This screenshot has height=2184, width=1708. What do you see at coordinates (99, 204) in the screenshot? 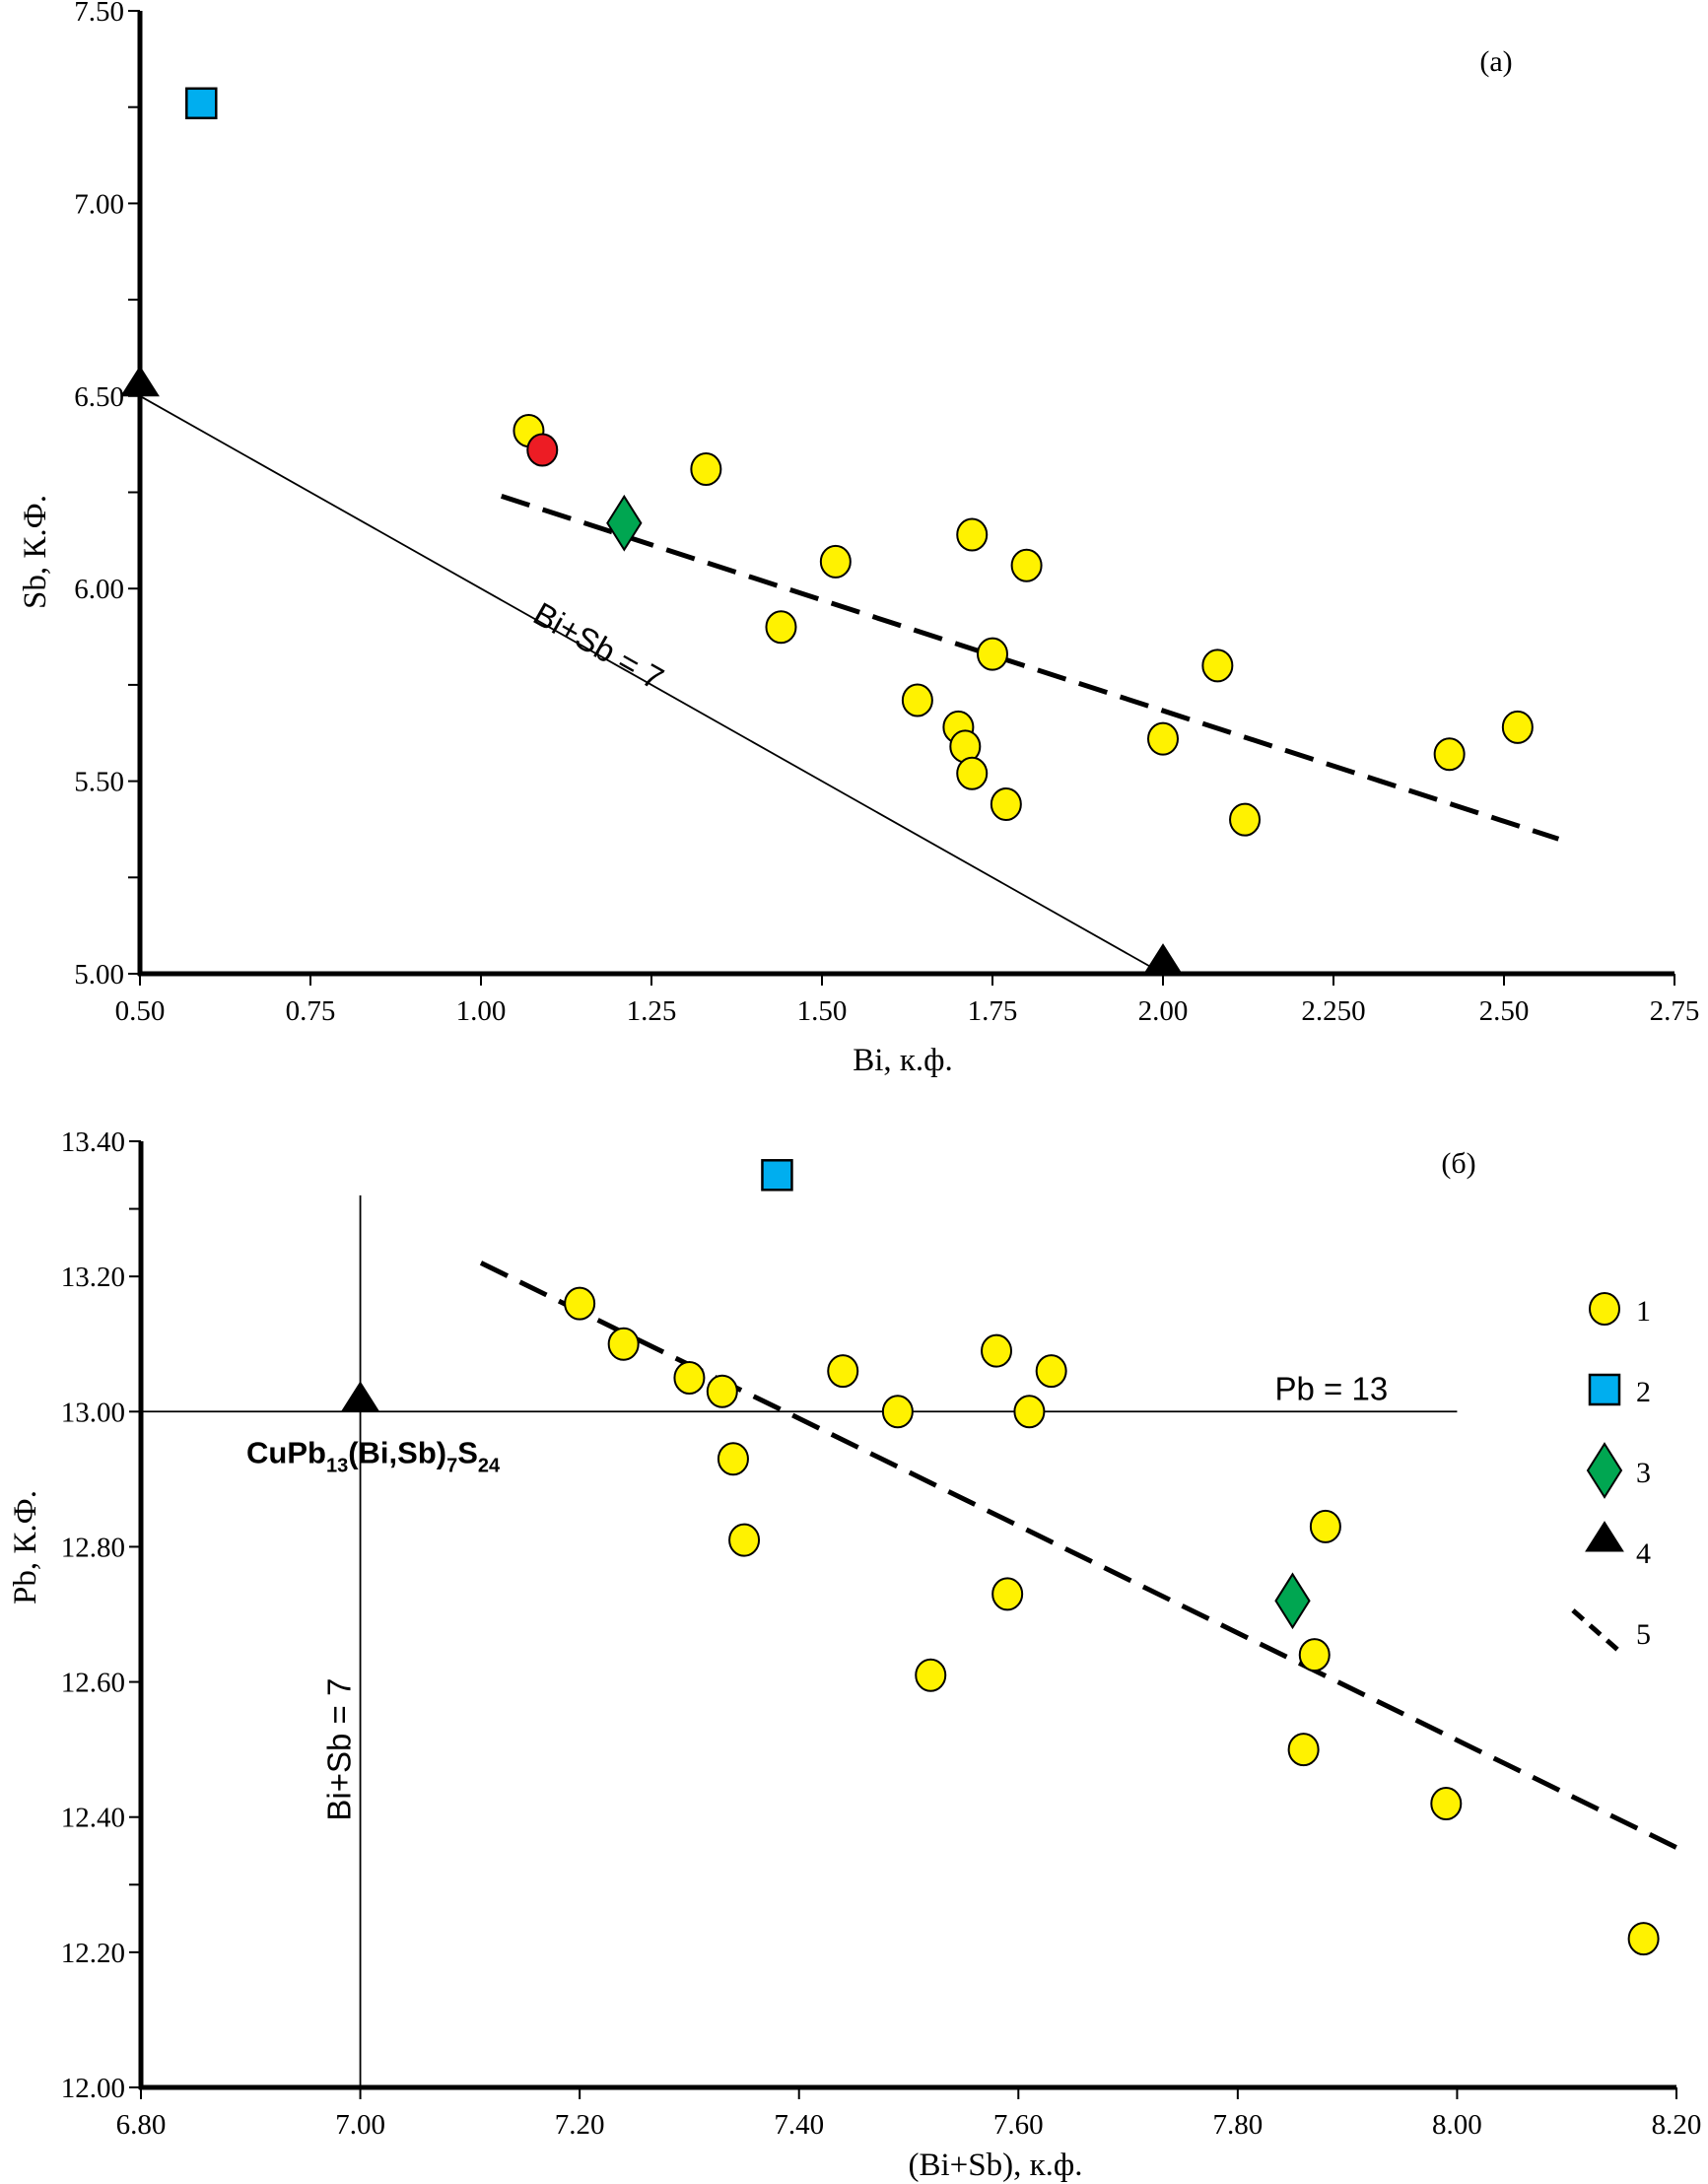
I see `y-tick-label: 7.00` at bounding box center [99, 204].